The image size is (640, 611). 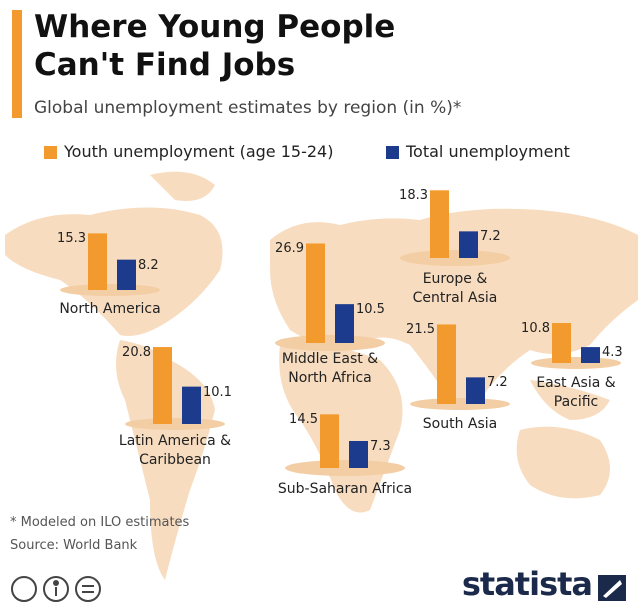 I want to click on region-label: East Asia & Pacific, so click(x=576, y=392).